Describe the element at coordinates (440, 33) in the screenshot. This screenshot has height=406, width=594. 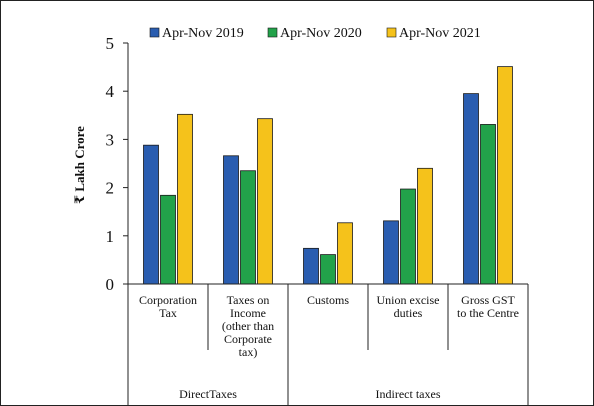
I see `legend-label: Apr-Nov 2021` at that location.